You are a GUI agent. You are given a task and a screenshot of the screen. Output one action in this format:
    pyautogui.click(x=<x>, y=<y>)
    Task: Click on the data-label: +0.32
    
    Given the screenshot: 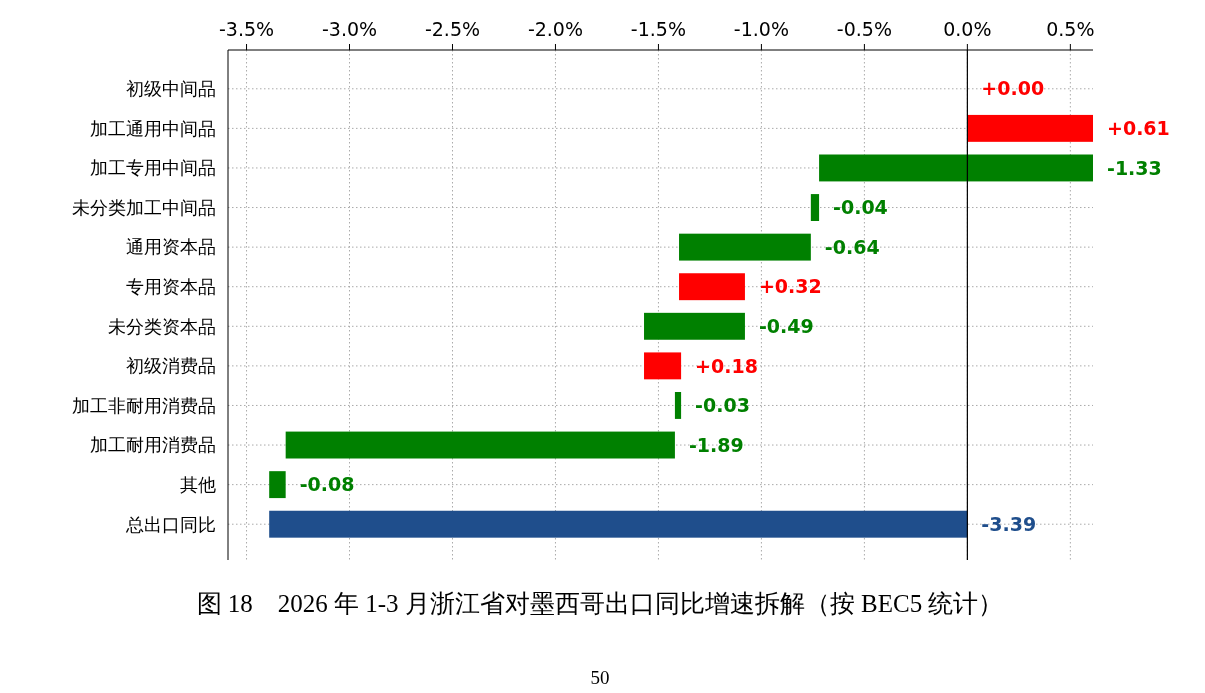 What is the action you would take?
    pyautogui.click(x=790, y=286)
    